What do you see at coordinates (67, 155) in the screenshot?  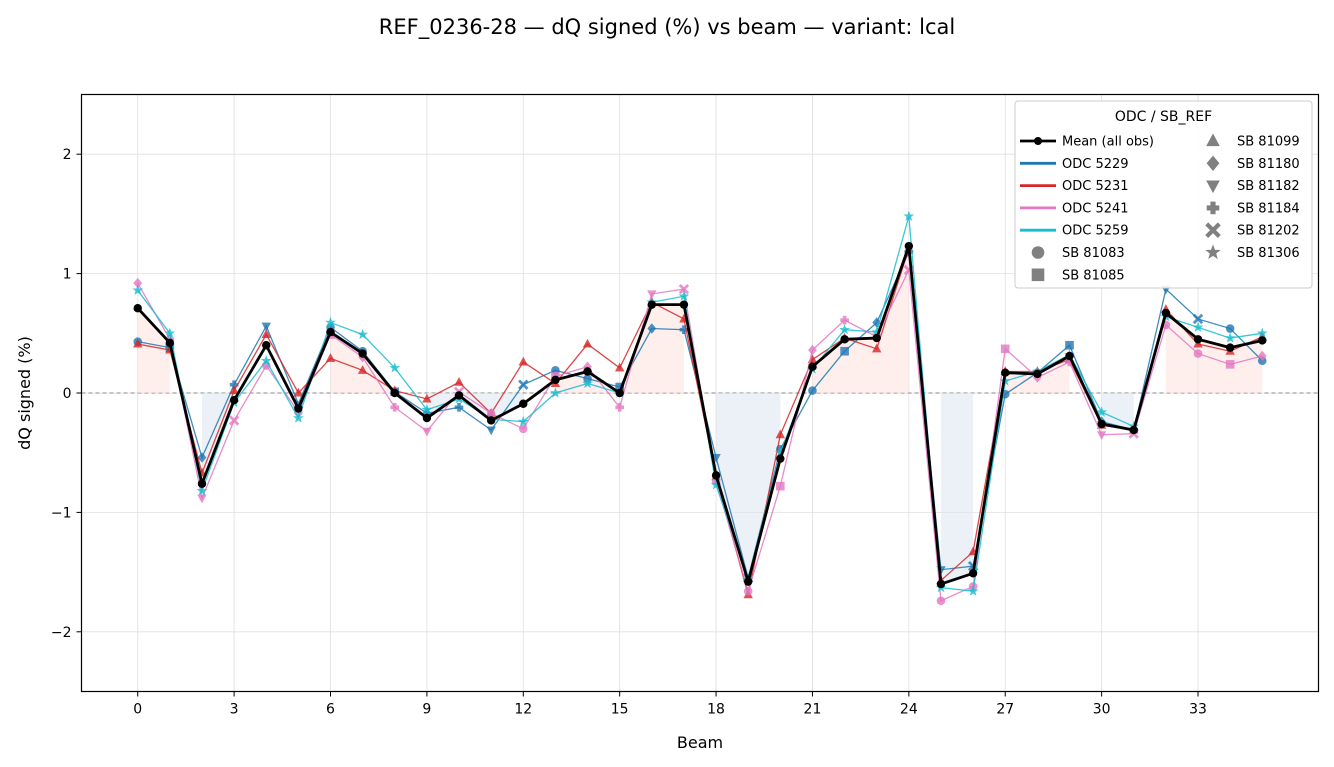 I see `y-tick-label: 2` at bounding box center [67, 155].